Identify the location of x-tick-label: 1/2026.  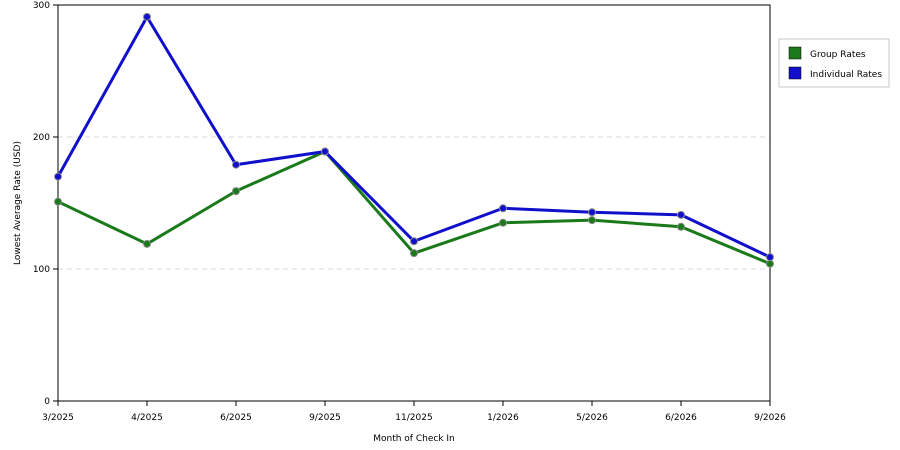
(503, 418).